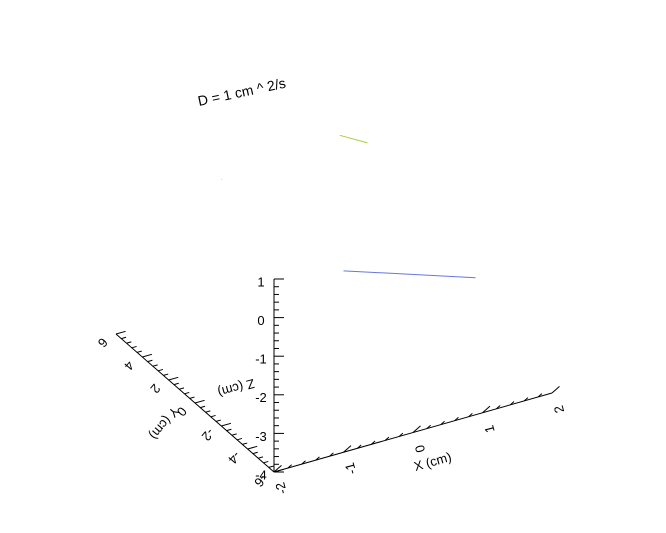  What do you see at coordinates (164, 423) in the screenshot?
I see `y-axis-title: Y (cm)` at bounding box center [164, 423].